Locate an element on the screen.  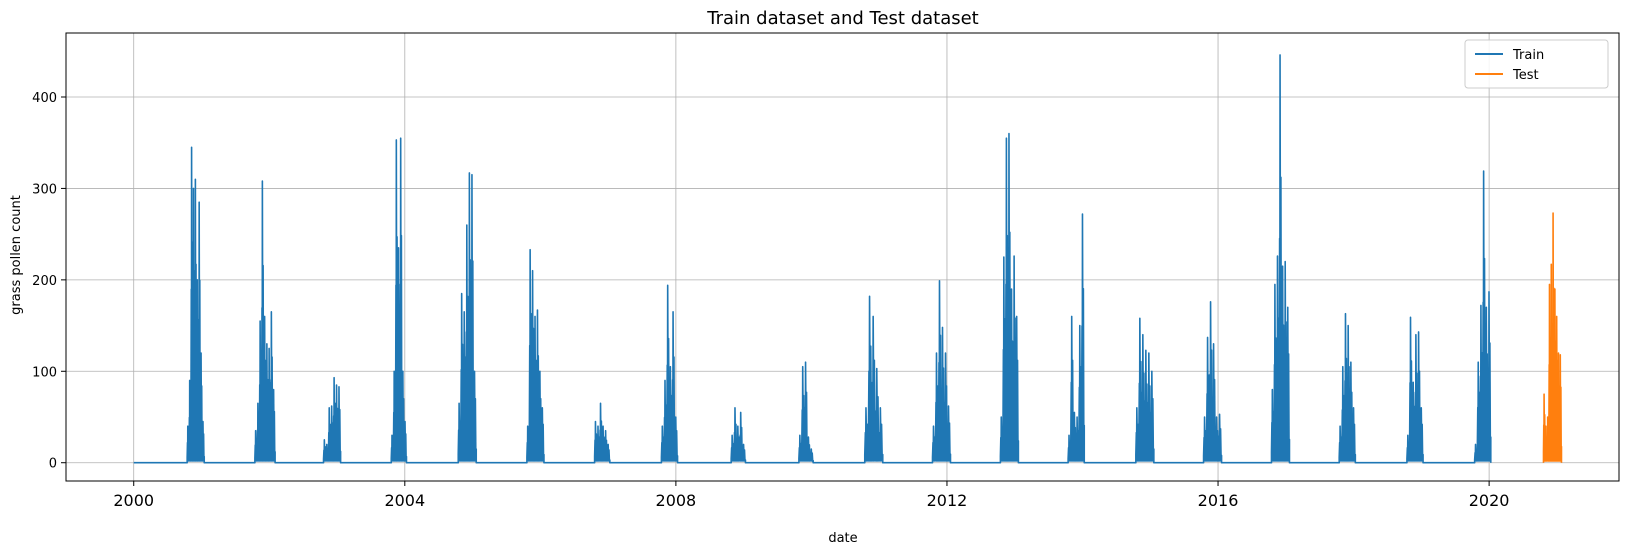
x-tick-label: 2016 is located at coordinates (1218, 500).